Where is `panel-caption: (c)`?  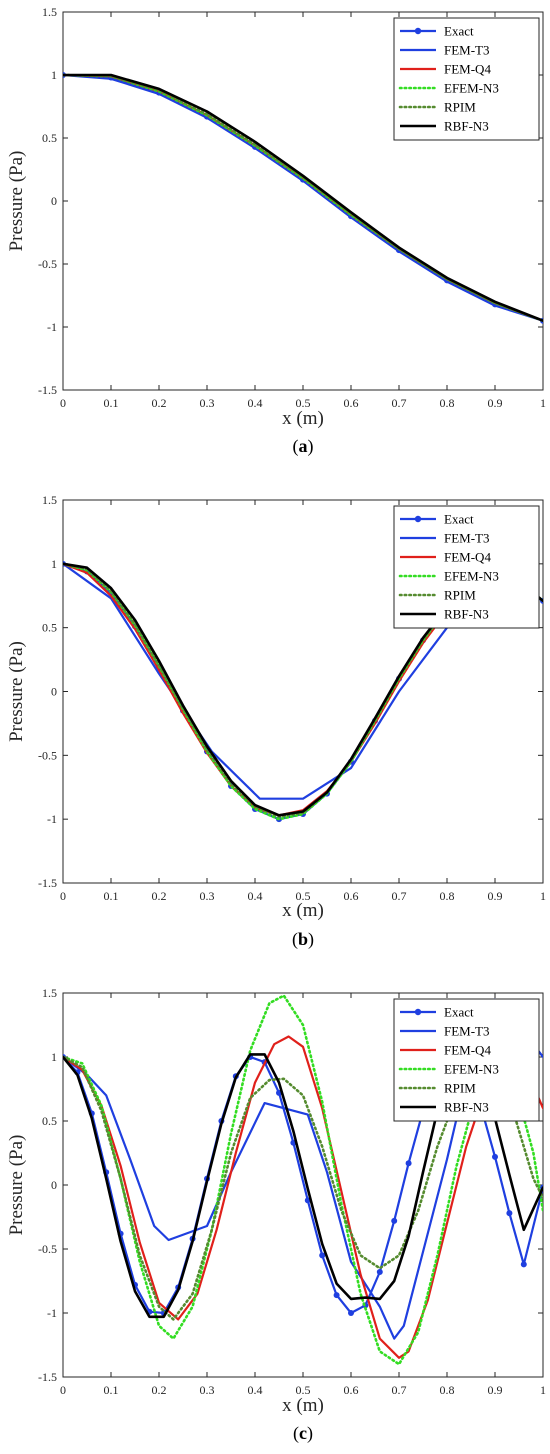 panel-caption: (c) is located at coordinates (303, 1433).